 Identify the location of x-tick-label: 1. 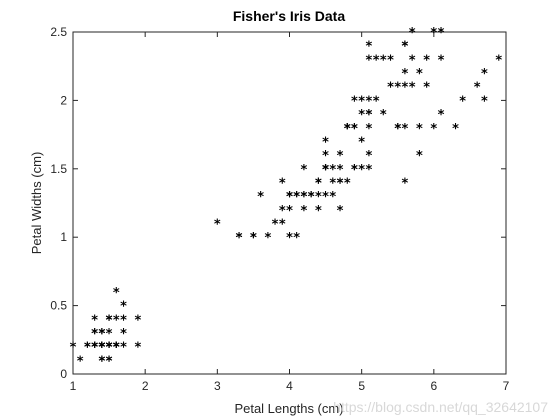
(73, 386).